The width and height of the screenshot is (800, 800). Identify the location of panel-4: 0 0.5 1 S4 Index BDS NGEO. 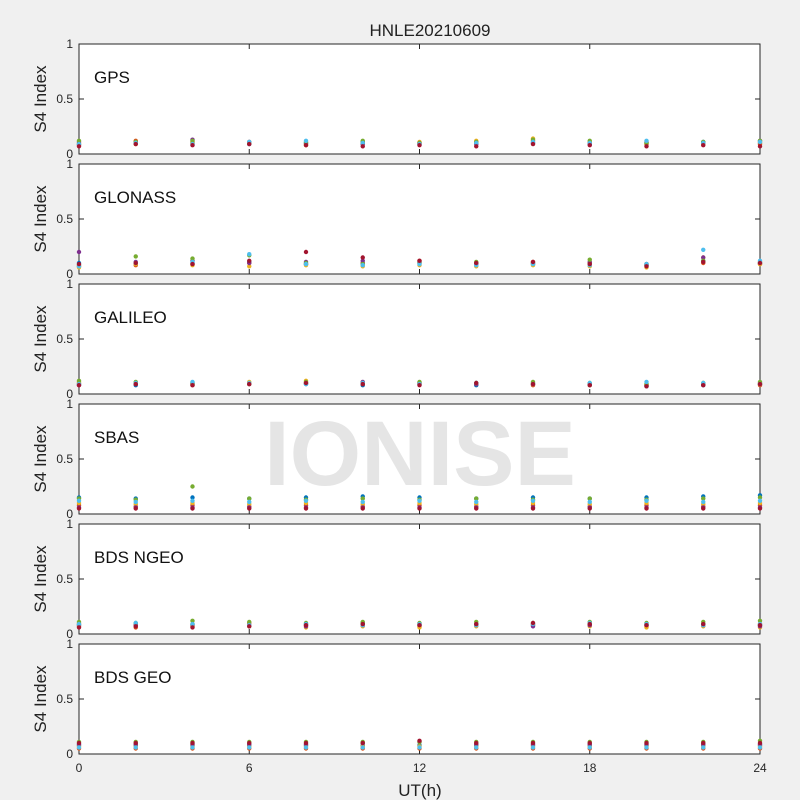
(397, 579).